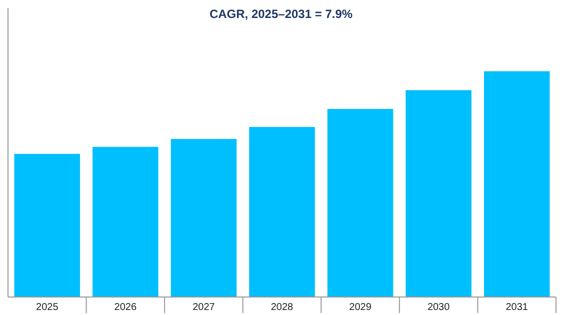 This screenshot has width=562, height=315. What do you see at coordinates (360, 307) in the screenshot?
I see `x-tick-label: 2029` at bounding box center [360, 307].